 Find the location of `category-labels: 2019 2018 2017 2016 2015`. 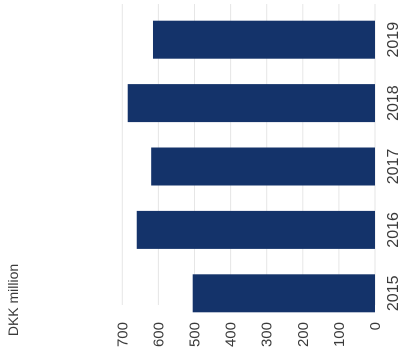

category-labels: 2019 2018 2017 2016 2015 is located at coordinates (393, 166).